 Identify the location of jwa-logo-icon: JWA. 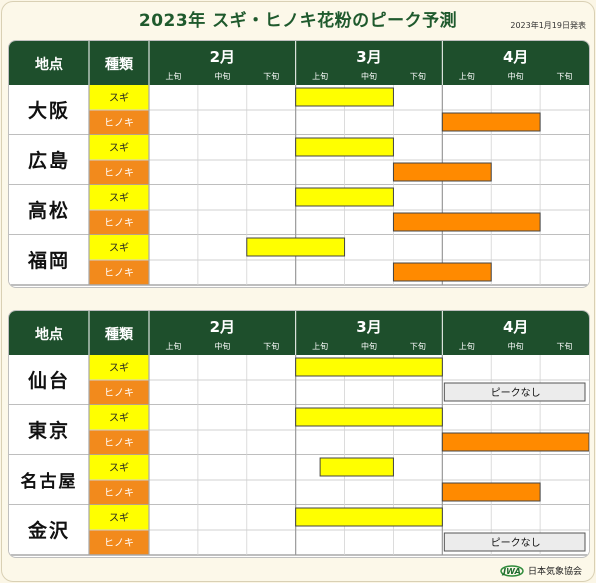
(512, 571).